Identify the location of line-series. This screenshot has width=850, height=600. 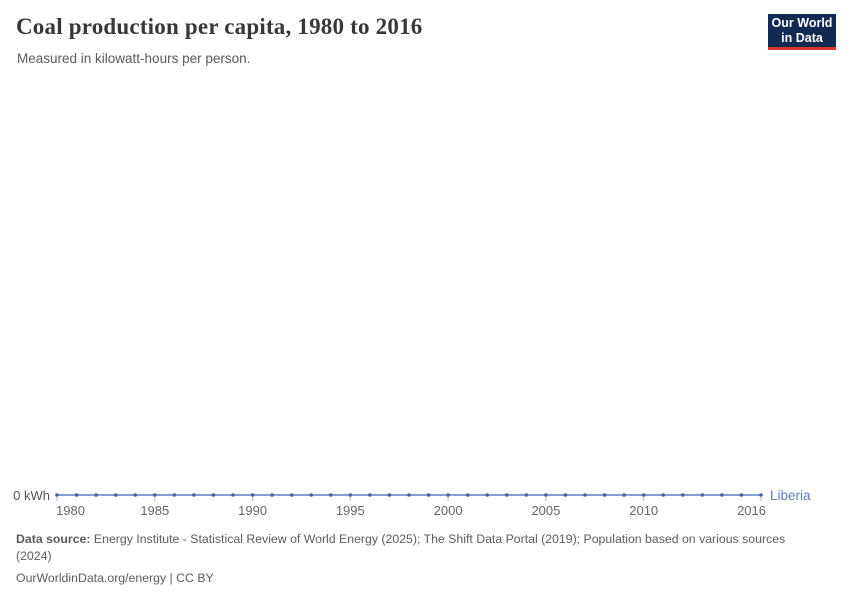
(409, 495).